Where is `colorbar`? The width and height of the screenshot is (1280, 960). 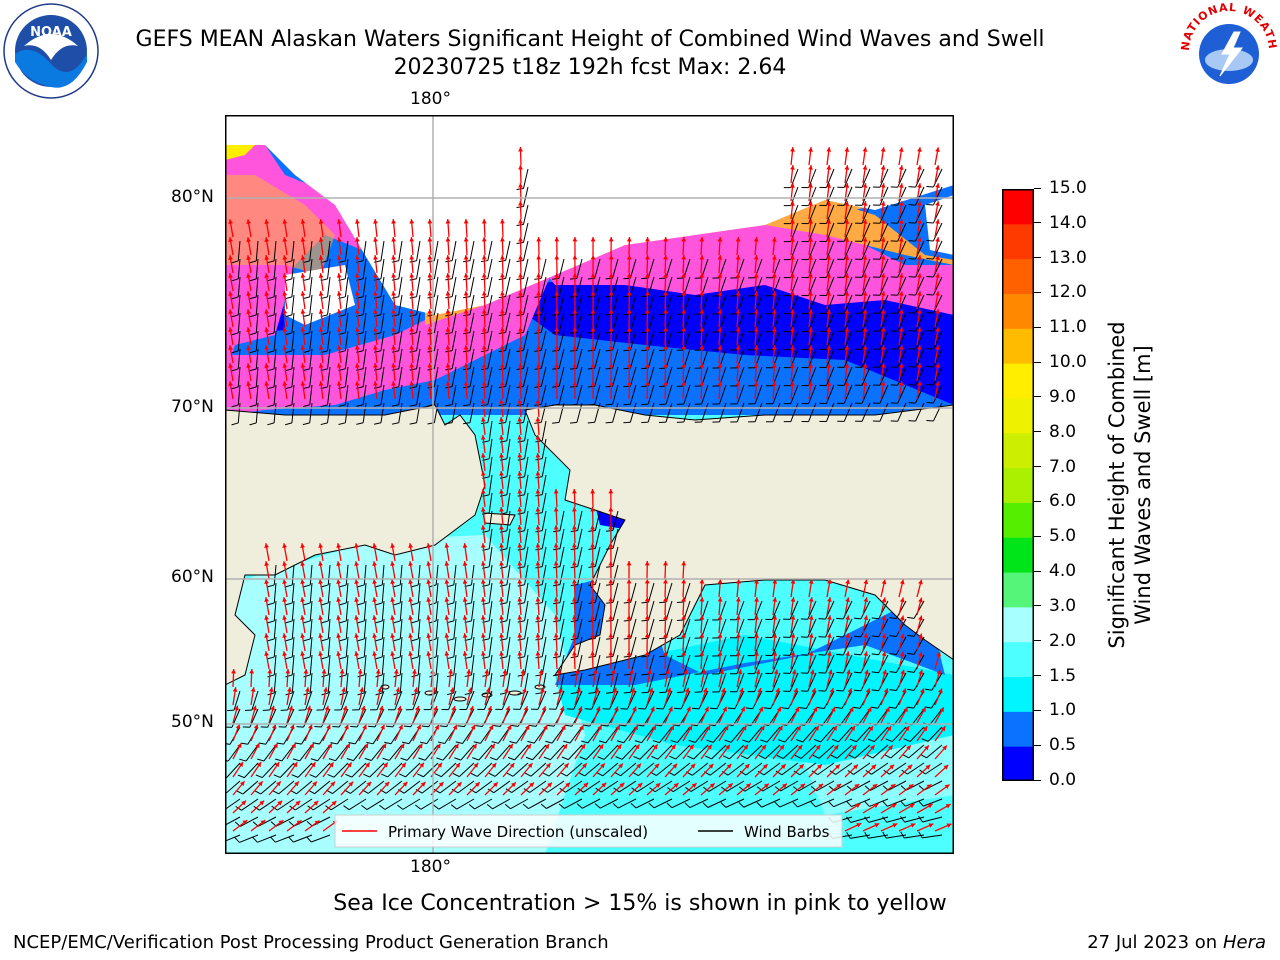
colorbar is located at coordinates (1018, 485).